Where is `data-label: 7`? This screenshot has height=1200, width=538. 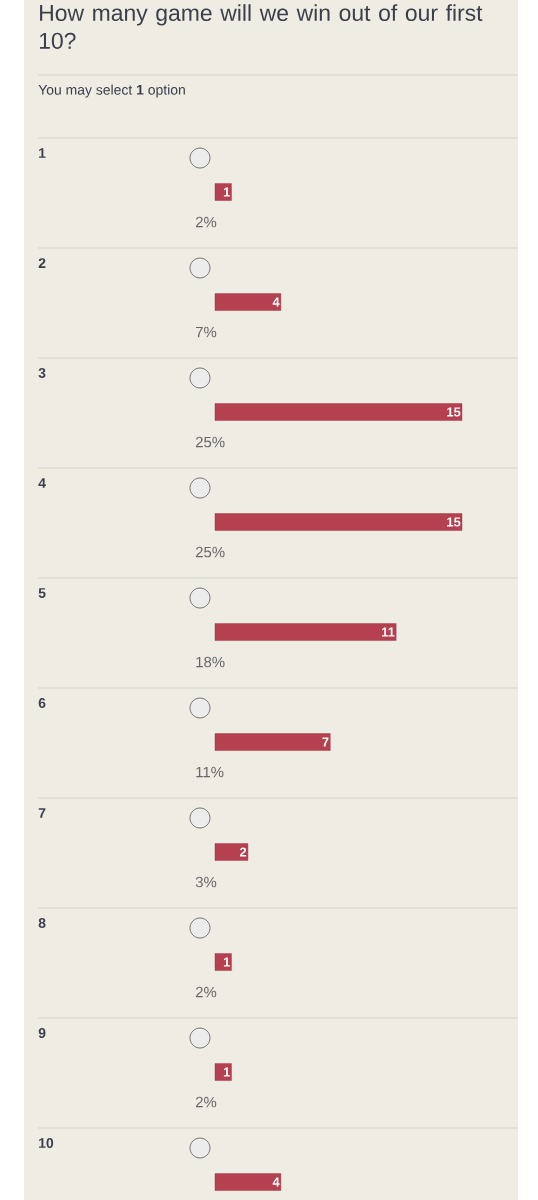
data-label: 7 is located at coordinates (325, 742).